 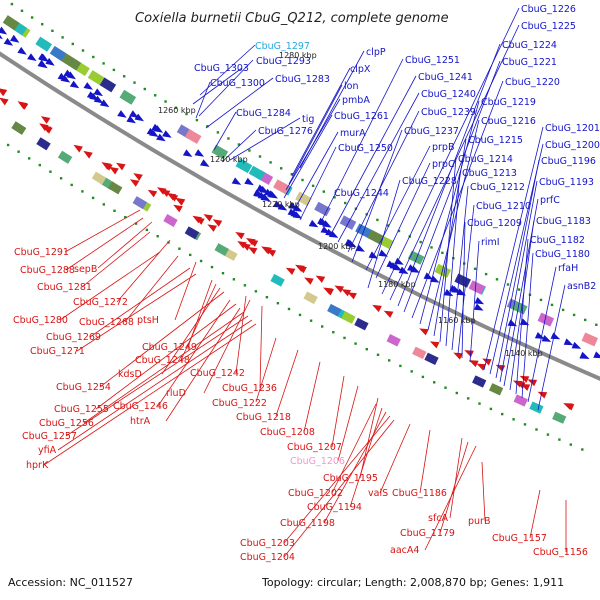 What do you see at coordinates (128, 97) in the screenshot?
I see `feature-block` at bounding box center [128, 97].